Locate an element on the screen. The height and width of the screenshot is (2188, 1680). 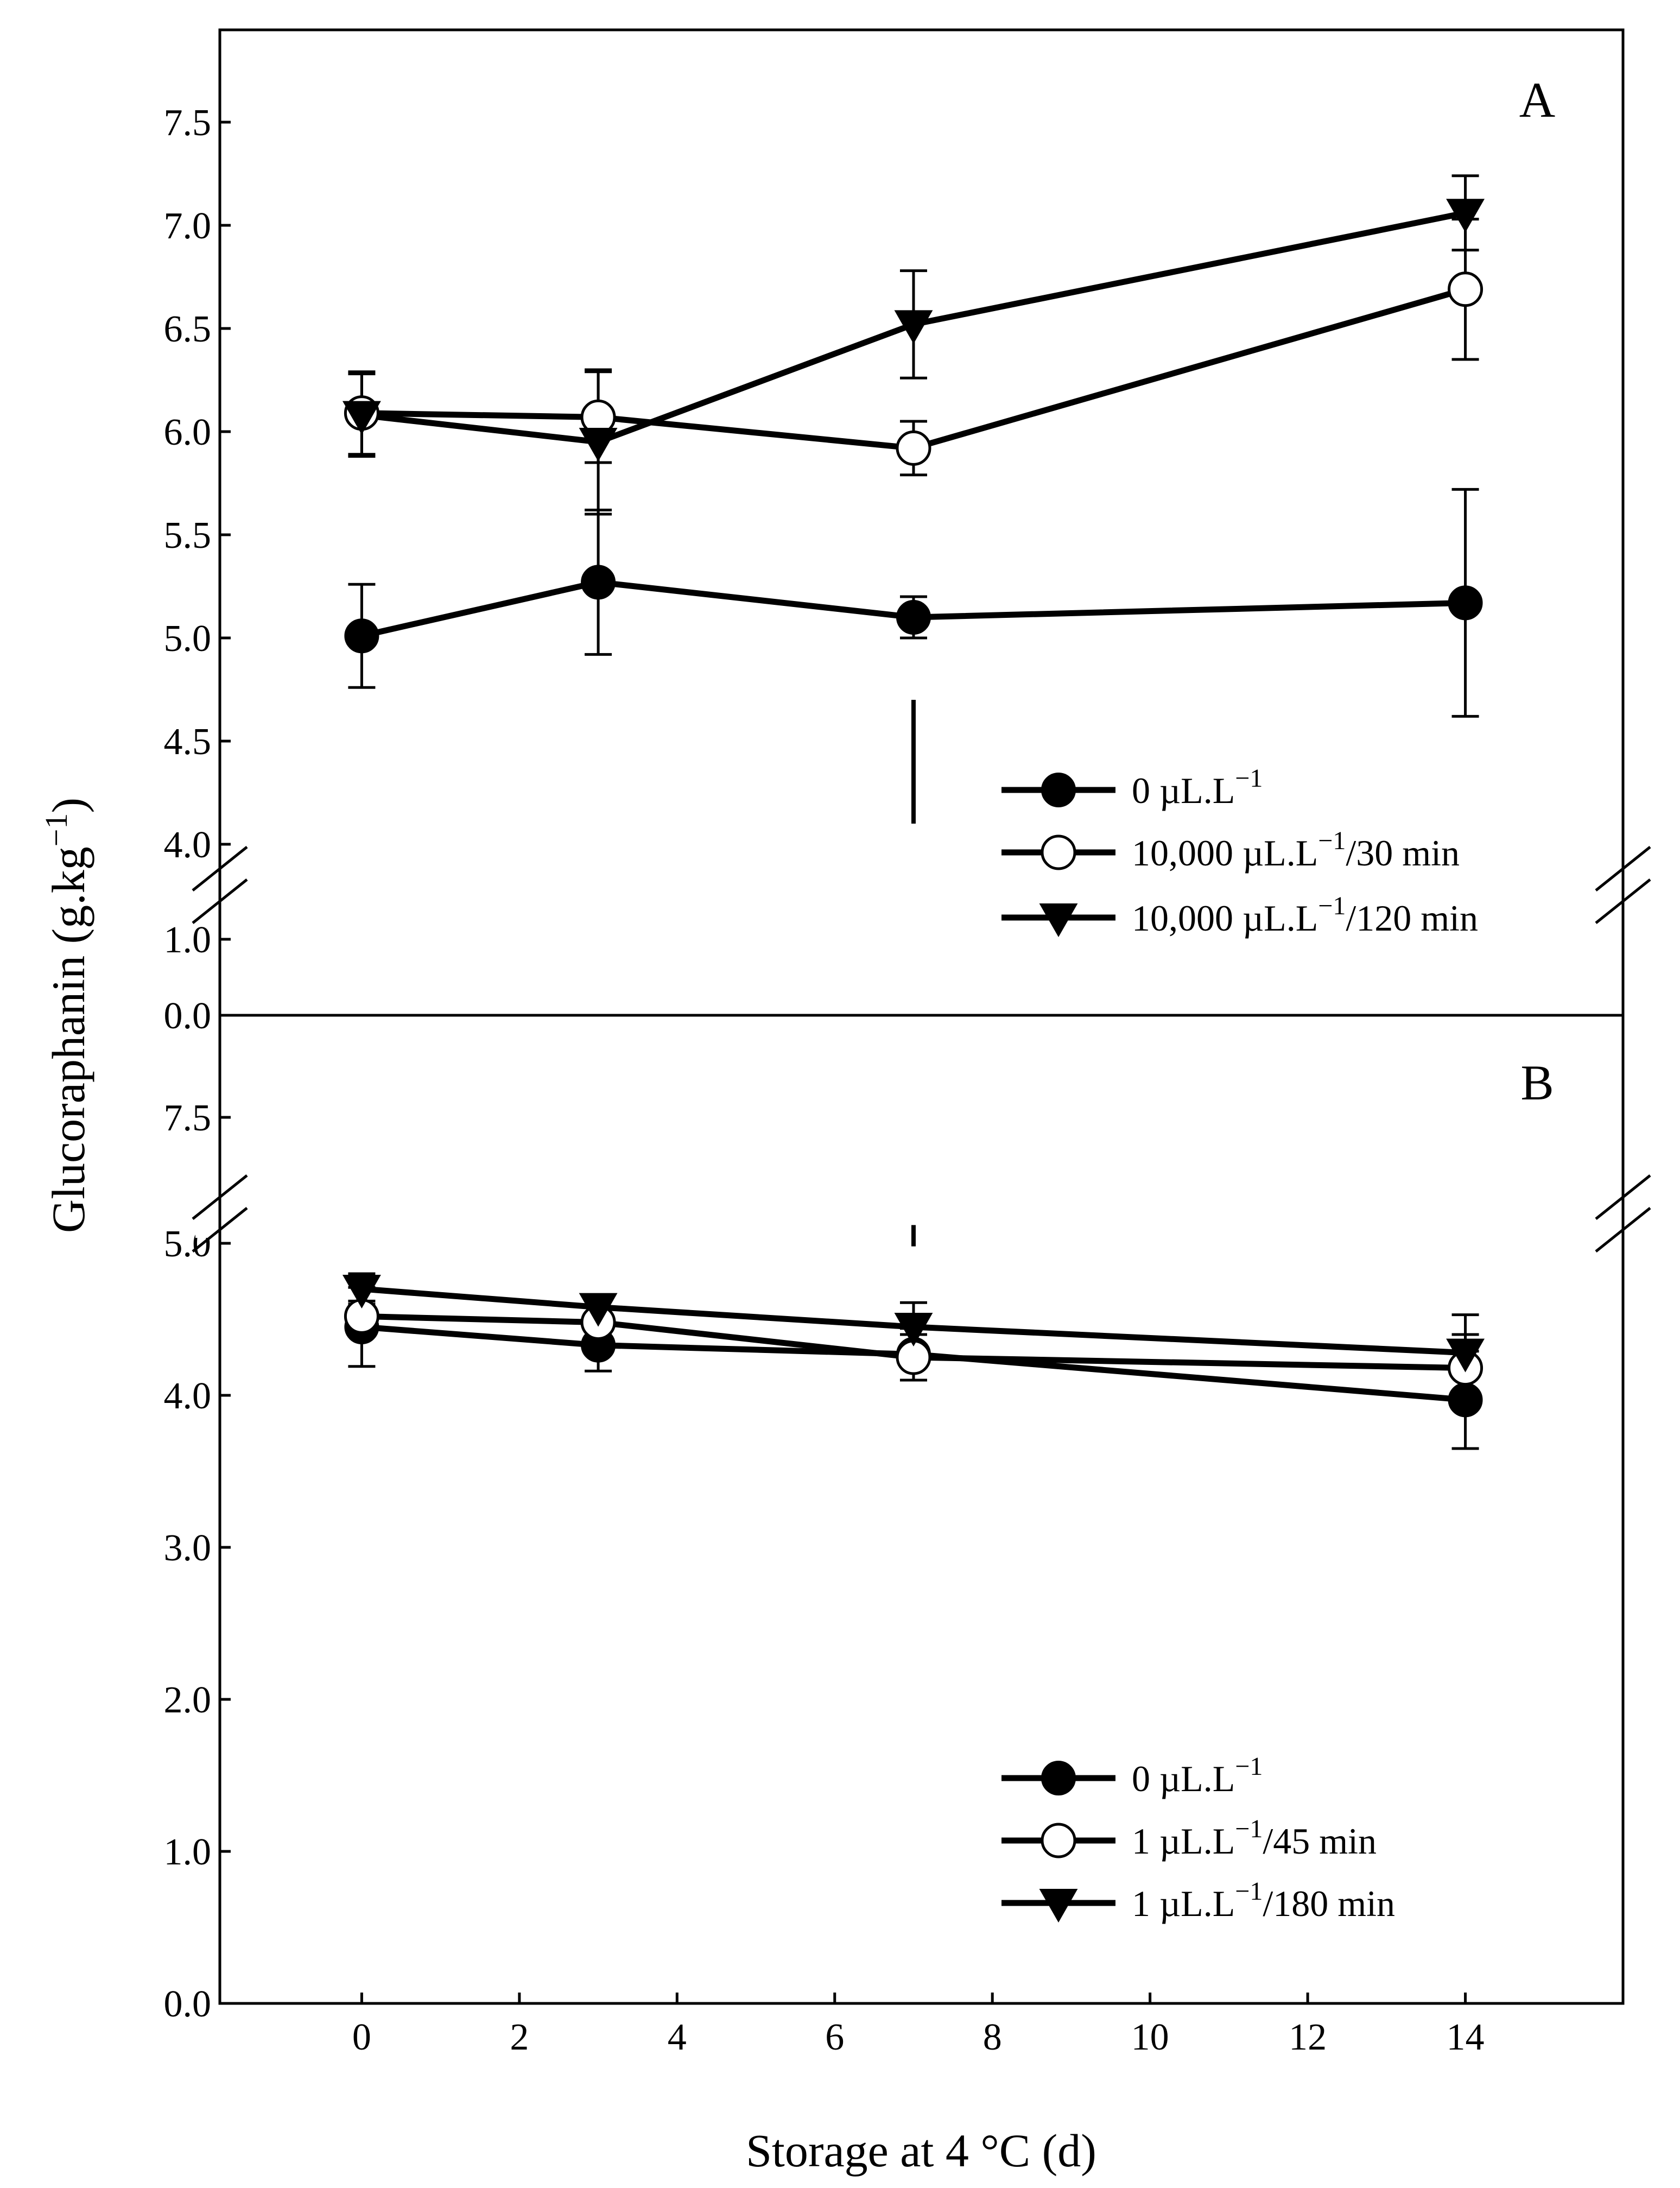
panel-b-legend-label: 1 µL.L−1/180 min is located at coordinates (1263, 1900).